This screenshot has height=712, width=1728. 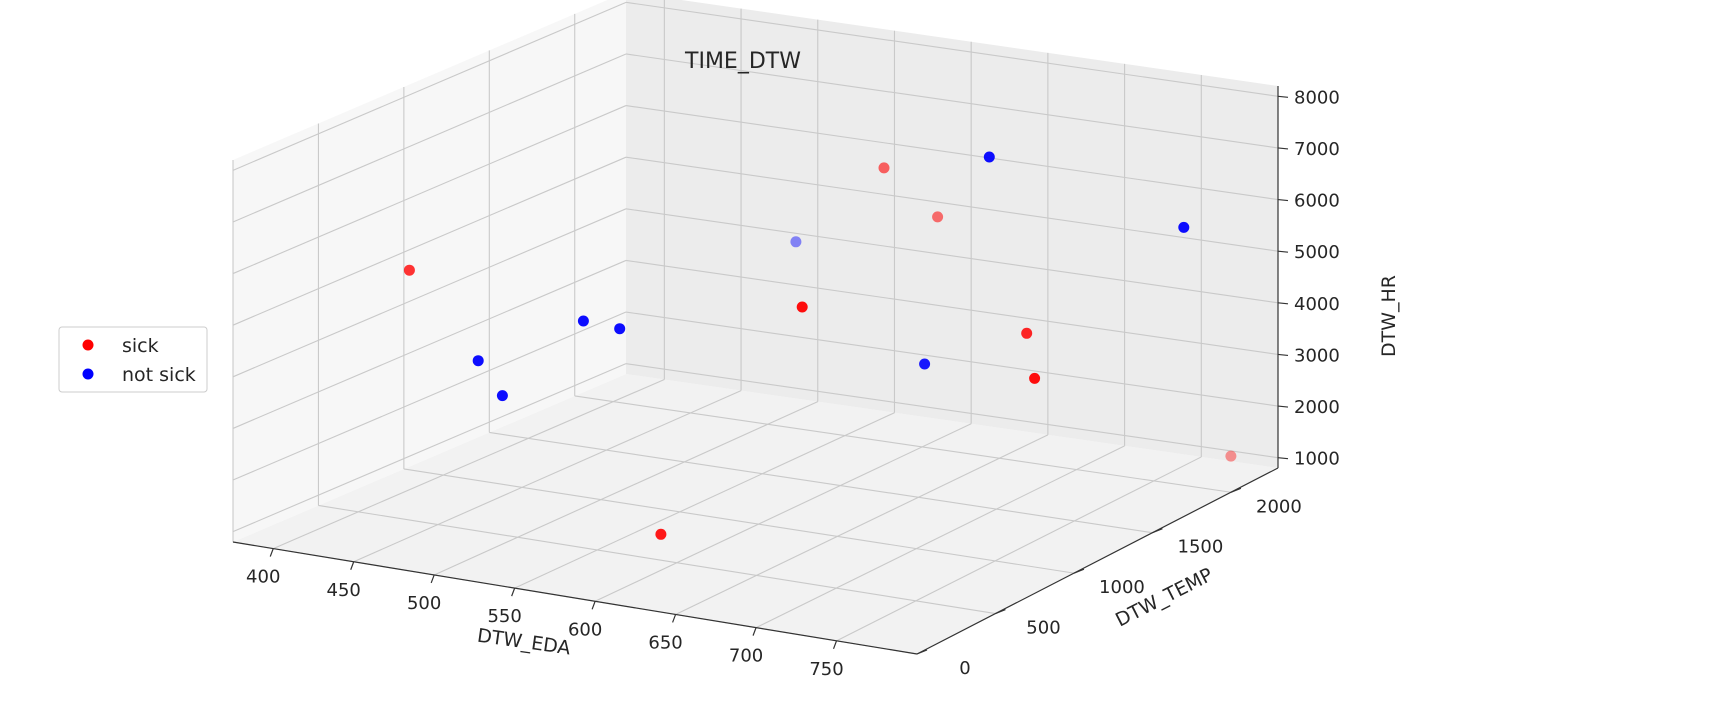 I want to click on x-tick-label: 750, so click(x=826, y=669).